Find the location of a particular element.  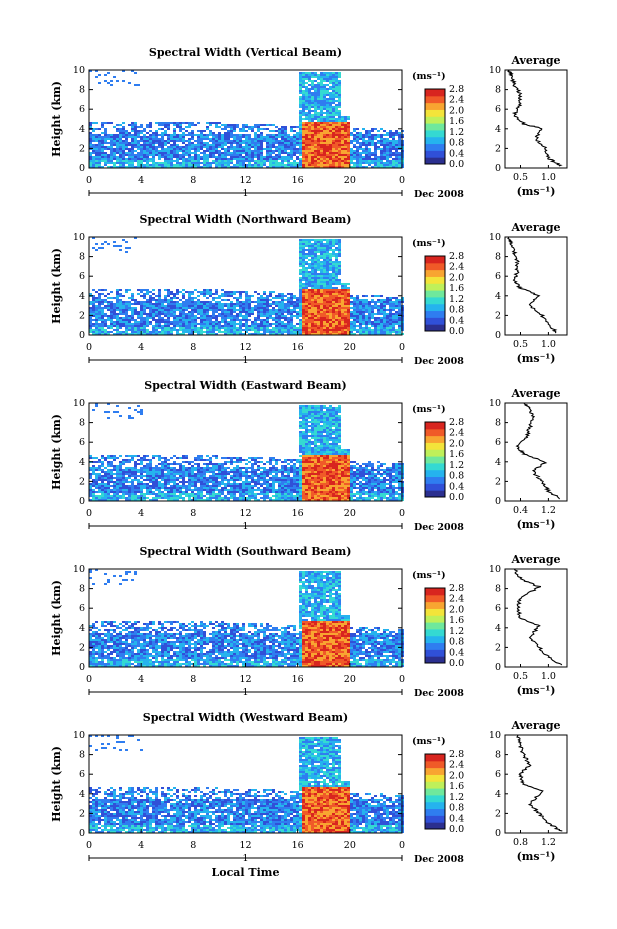

average-frame is located at coordinates (536, 119).